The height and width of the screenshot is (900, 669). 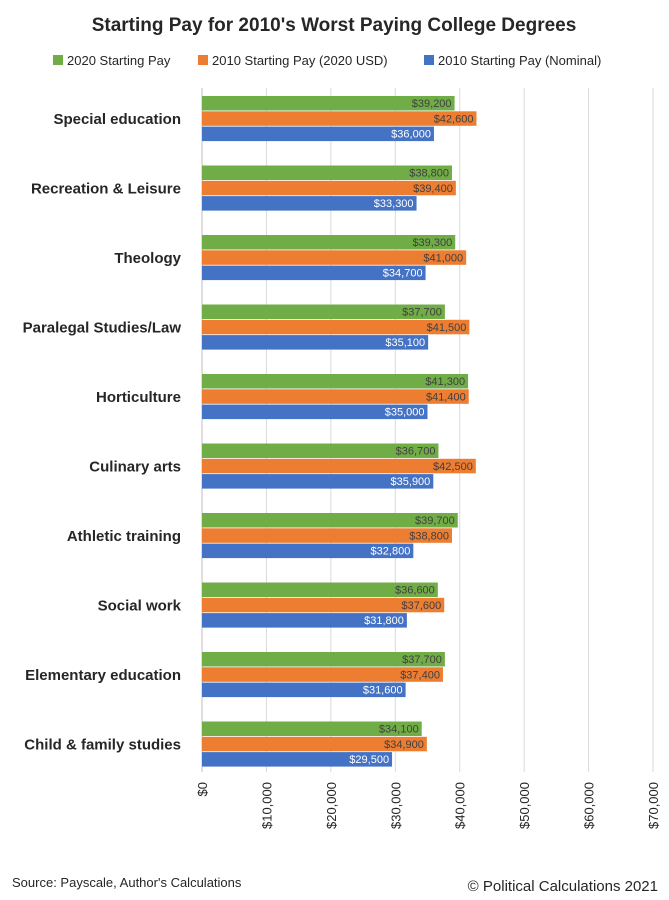 What do you see at coordinates (416, 452) in the screenshot?
I see `bar-value-label-6-1: $36,700` at bounding box center [416, 452].